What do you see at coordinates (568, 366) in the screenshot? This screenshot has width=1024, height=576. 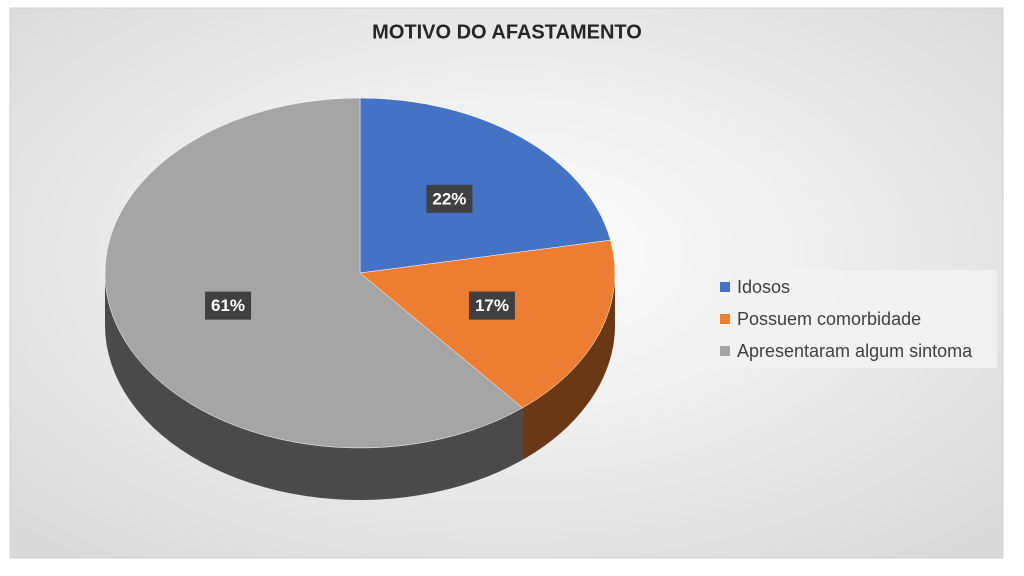 I see `pie-side` at bounding box center [568, 366].